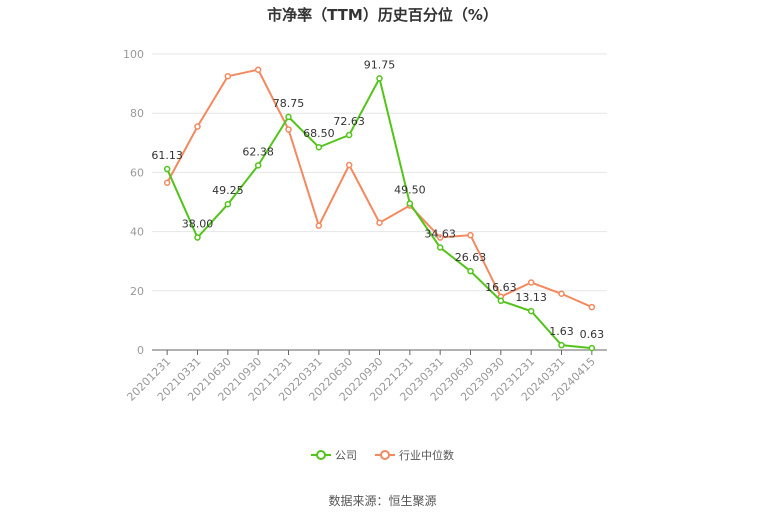 This screenshot has height=517, width=765. What do you see at coordinates (137, 172) in the screenshot?
I see `y-tick-label: 60` at bounding box center [137, 172].